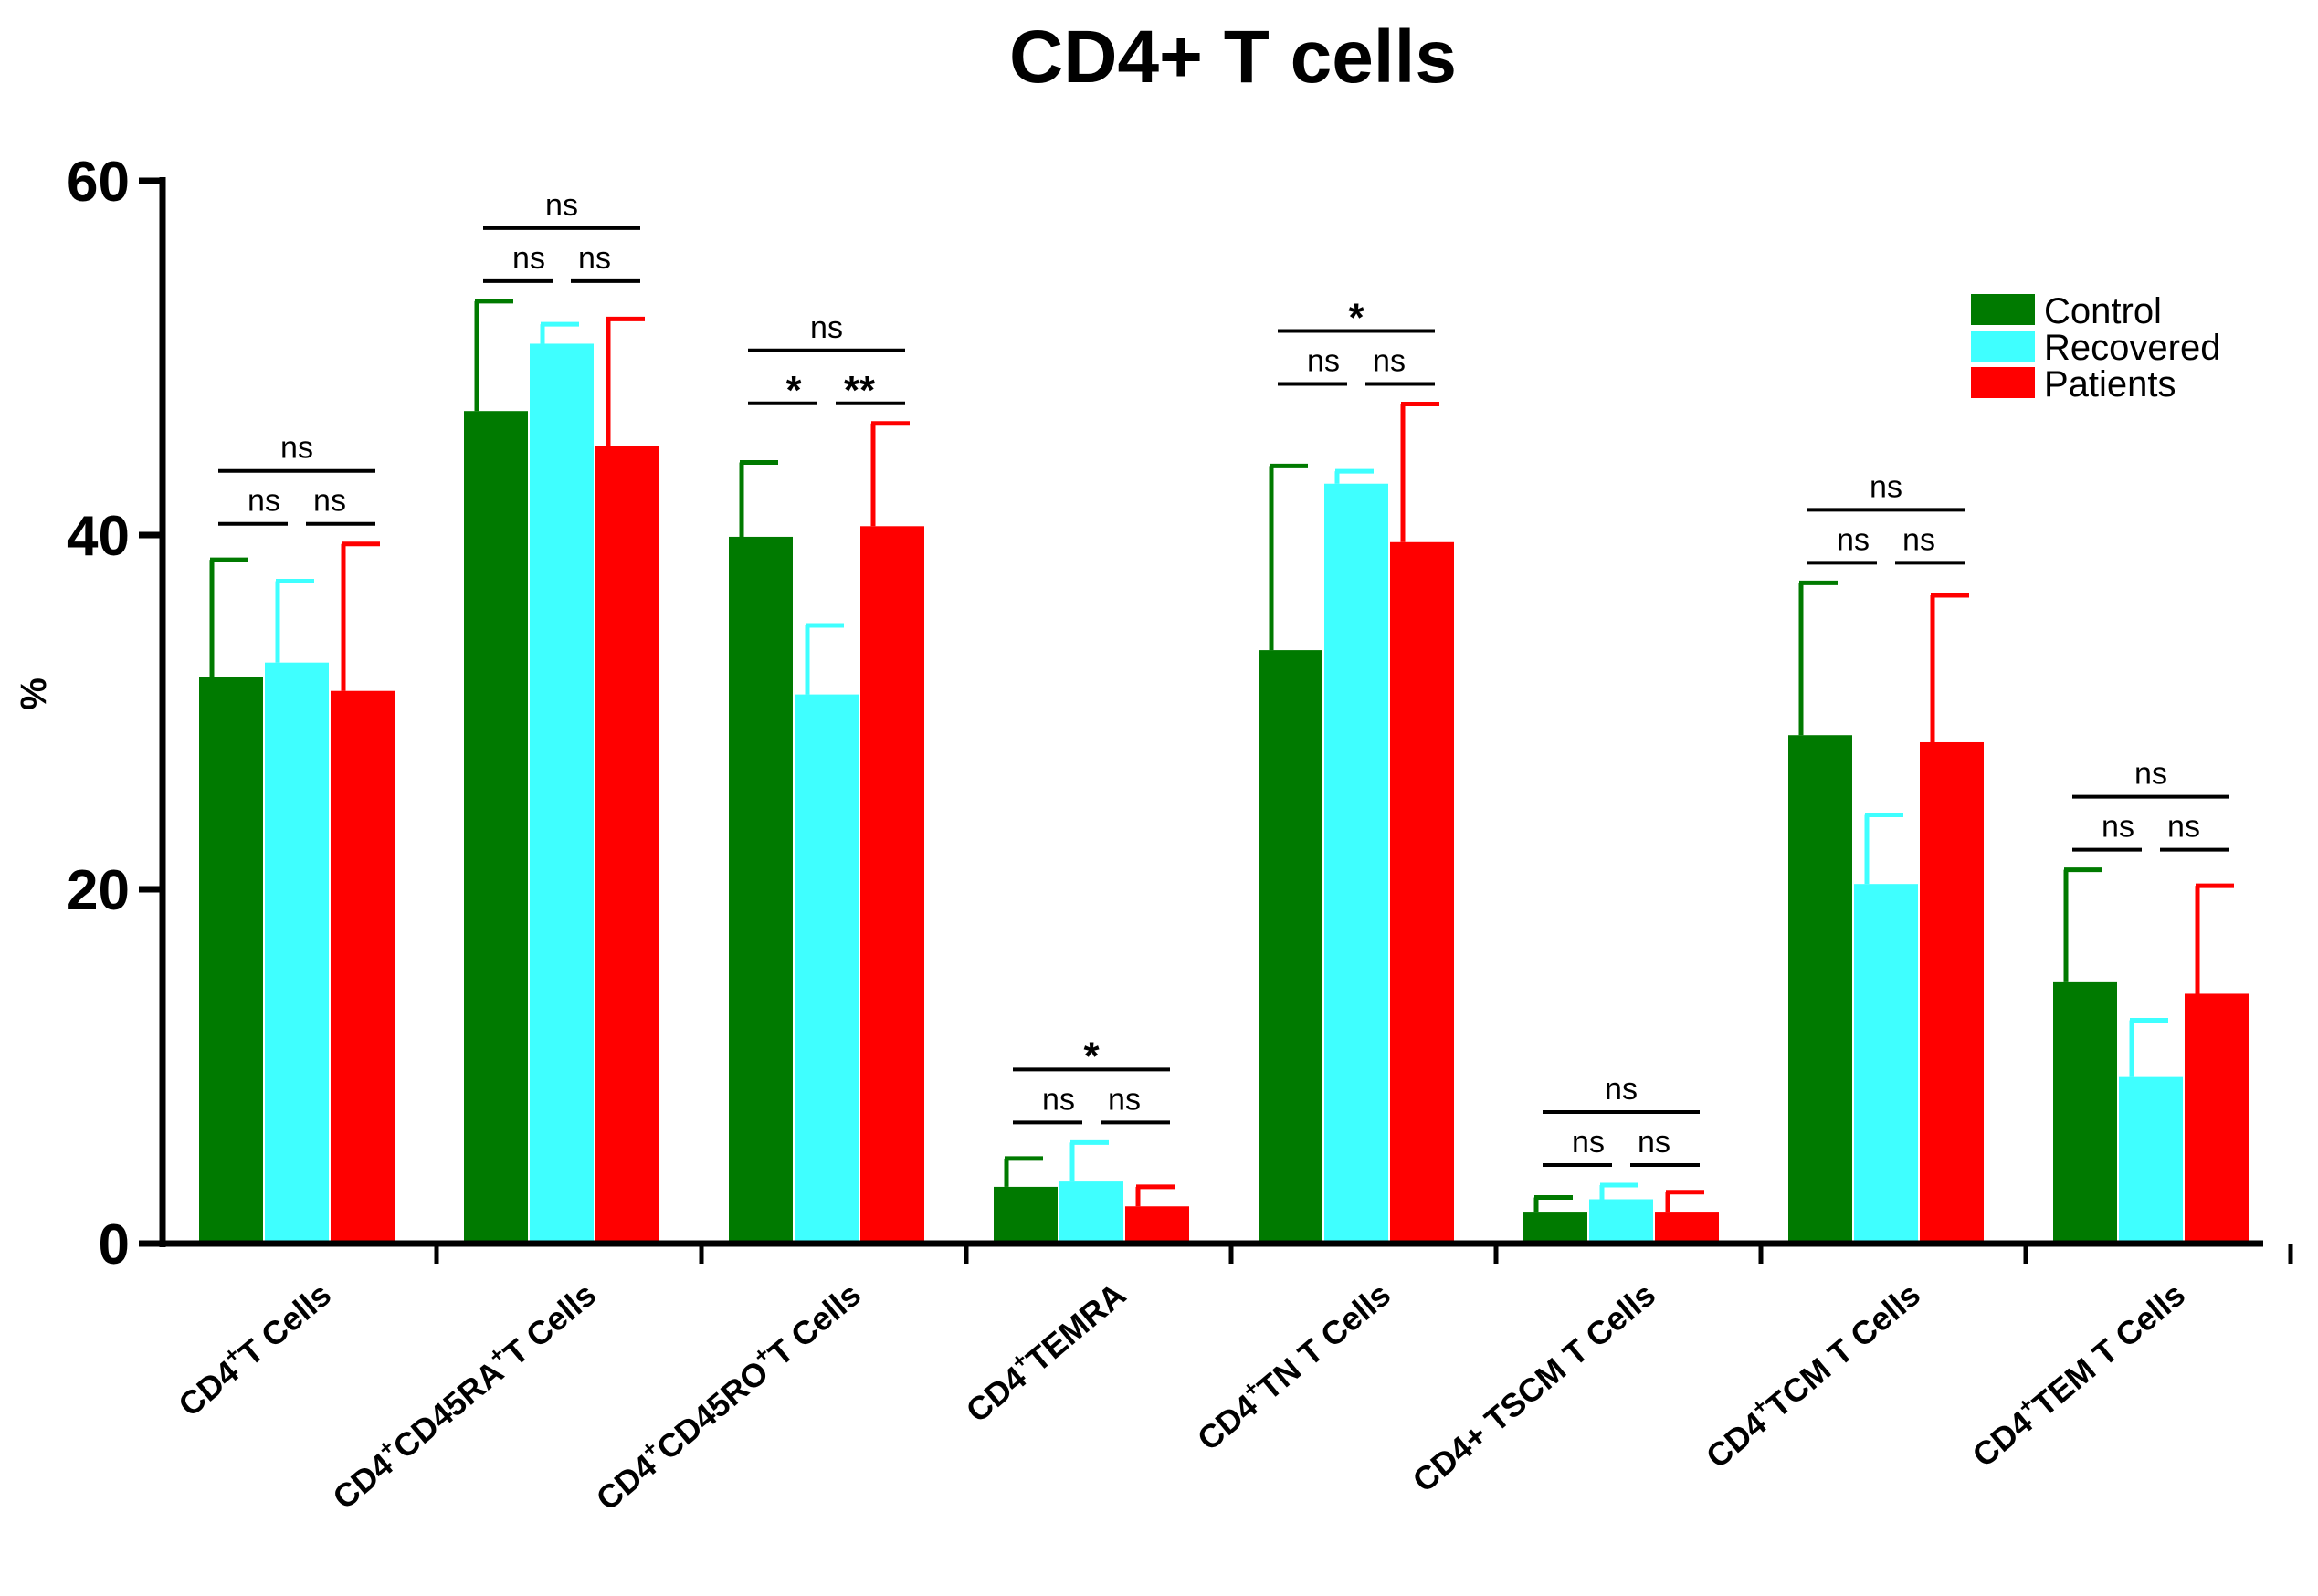 Image resolution: width=2318 pixels, height=1596 pixels. What do you see at coordinates (34, 693) in the screenshot?
I see `y-axis-label: %` at bounding box center [34, 693].